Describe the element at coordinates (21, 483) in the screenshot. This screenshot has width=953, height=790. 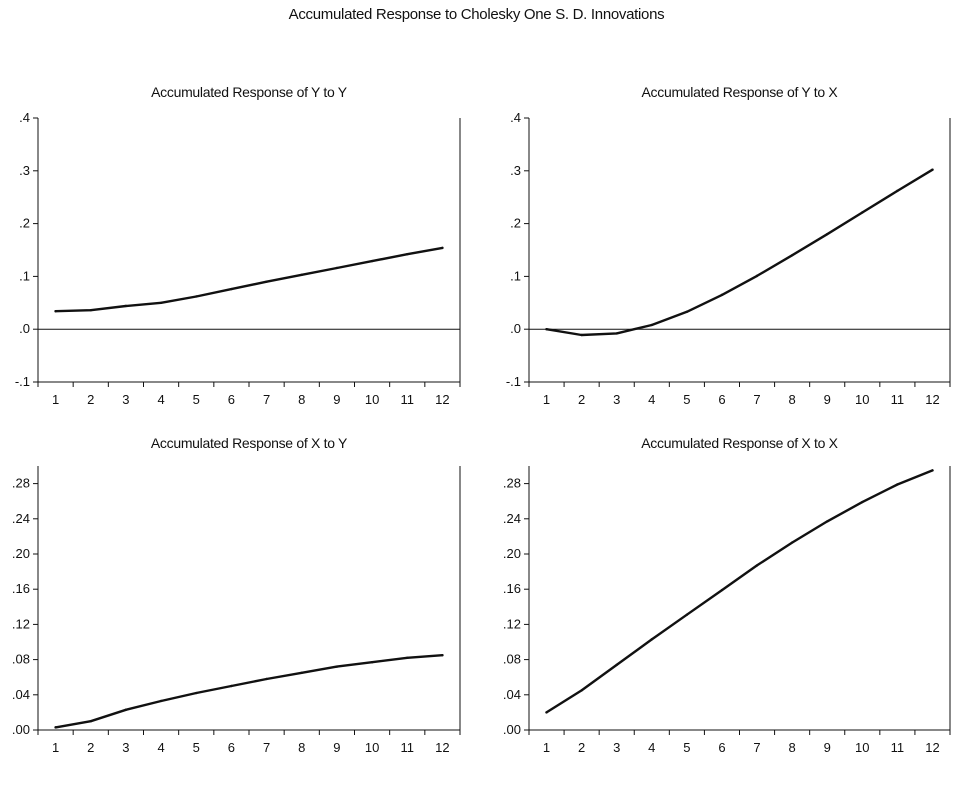
I see `chart-3-y-tick-label: .28` at that location.